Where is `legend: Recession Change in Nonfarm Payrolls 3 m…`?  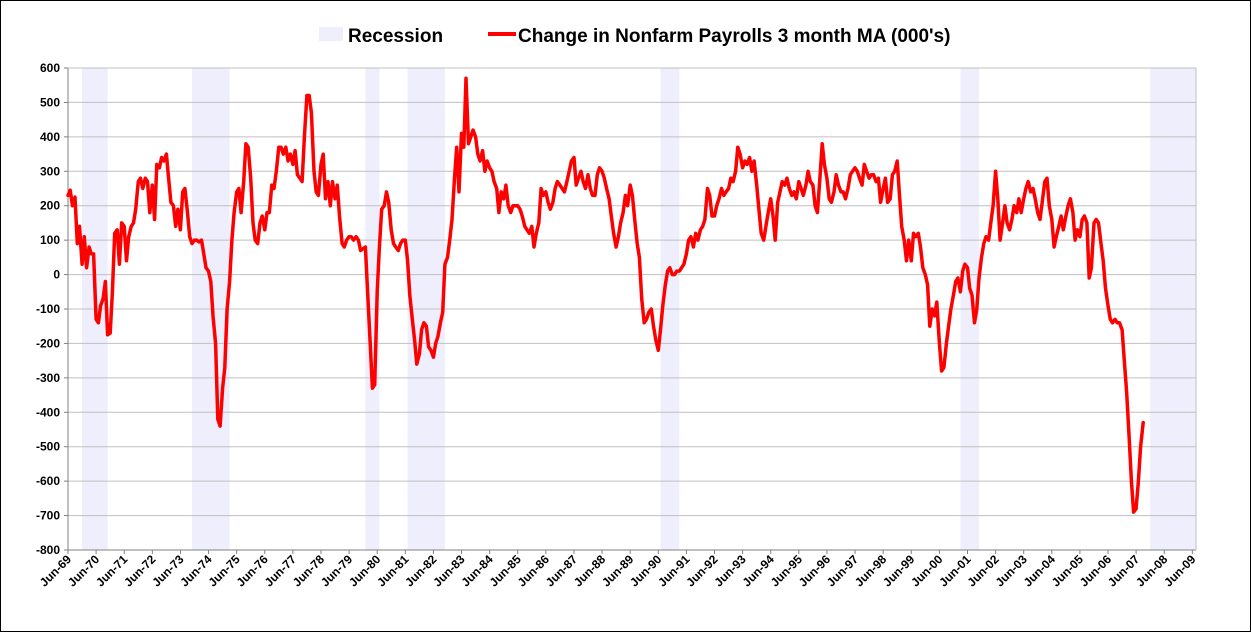
legend: Recession Change in Nonfarm Payrolls 3 m… is located at coordinates (634, 36).